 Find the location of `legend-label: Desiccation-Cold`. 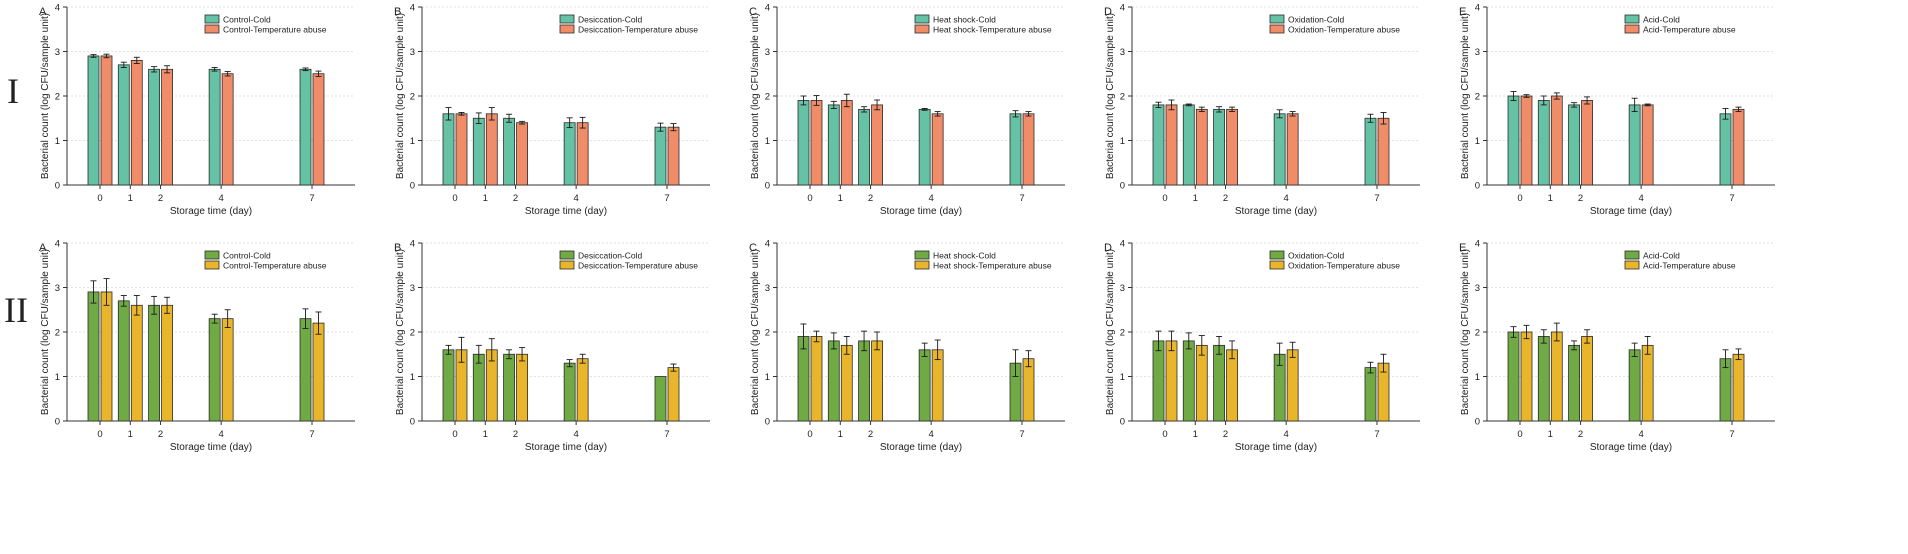

legend-label: Desiccation-Cold is located at coordinates (610, 20).